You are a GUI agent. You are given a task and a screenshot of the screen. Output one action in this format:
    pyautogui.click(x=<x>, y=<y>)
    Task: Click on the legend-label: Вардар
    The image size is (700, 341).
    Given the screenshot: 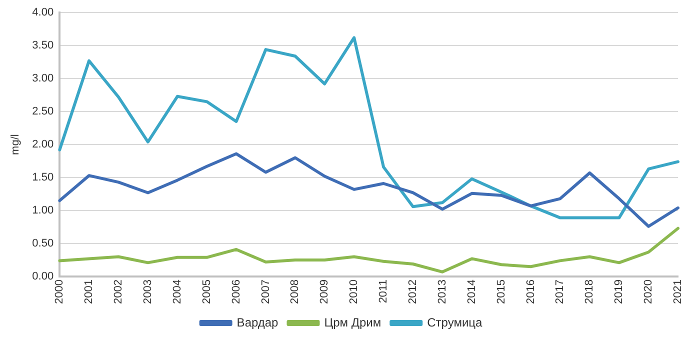 What is the action you would take?
    pyautogui.click(x=257, y=322)
    